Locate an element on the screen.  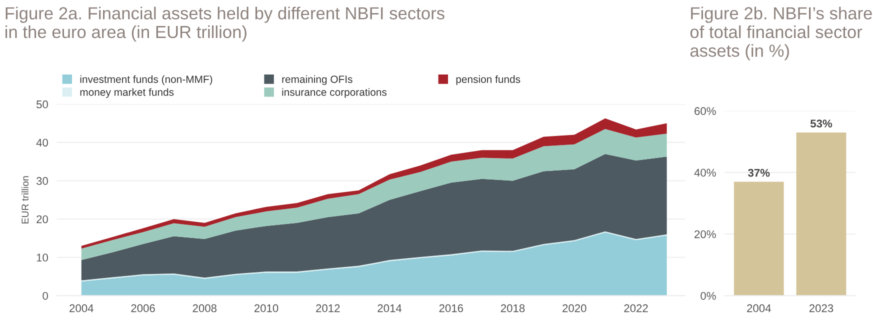
y-tick-label: 60% is located at coordinates (705, 111).